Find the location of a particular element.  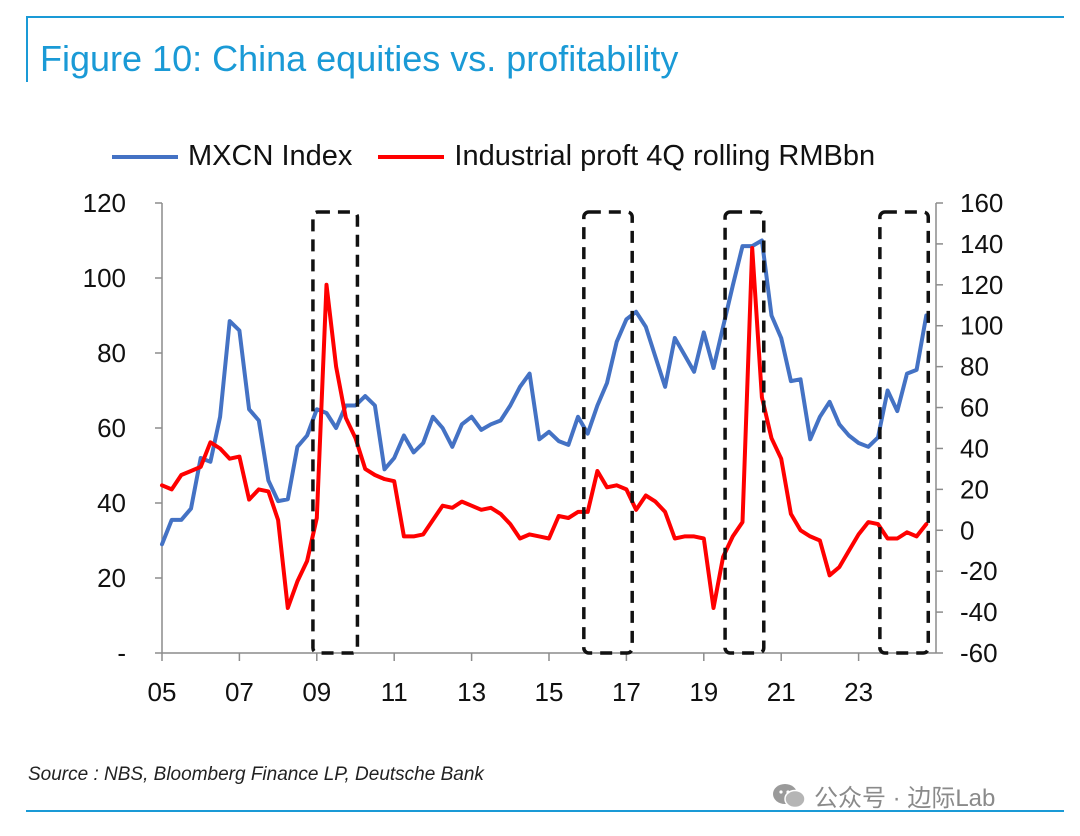

x-tick-label: 19 is located at coordinates (703, 692).